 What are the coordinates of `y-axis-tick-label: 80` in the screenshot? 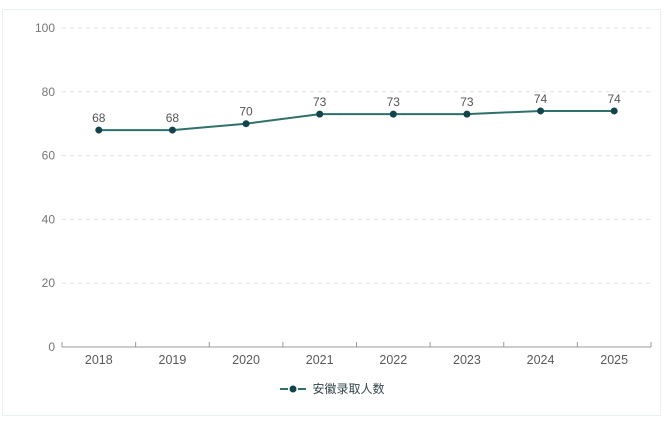 It's located at (49, 92).